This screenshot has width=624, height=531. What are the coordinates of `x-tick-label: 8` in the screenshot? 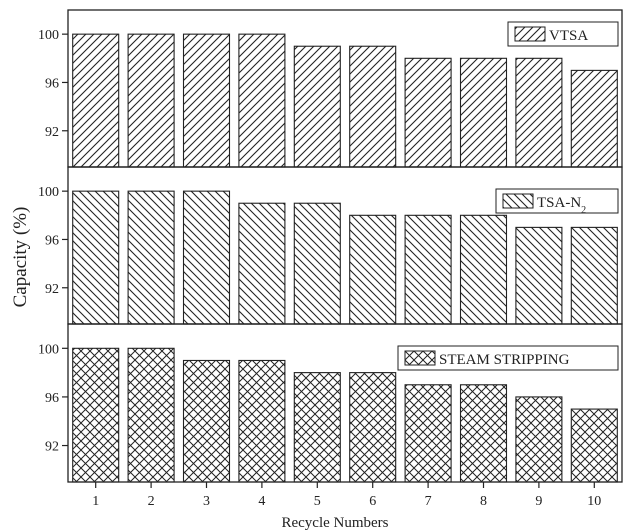 It's located at (483, 501).